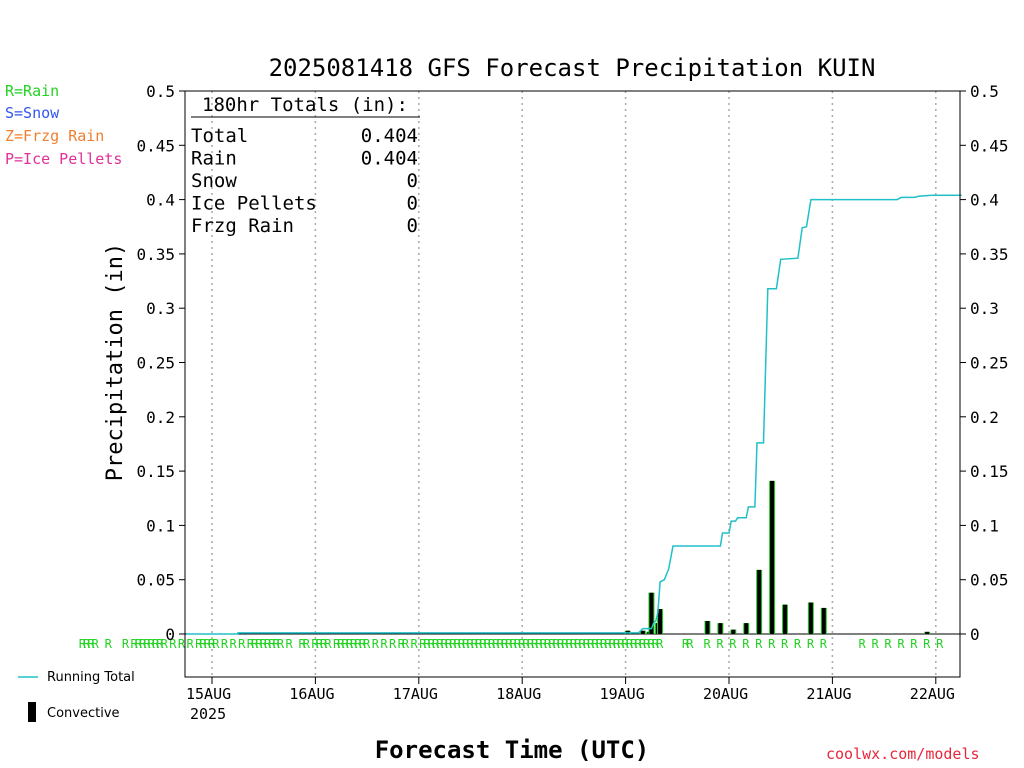  I want to click on totals-row-label: Snow, so click(214, 181).